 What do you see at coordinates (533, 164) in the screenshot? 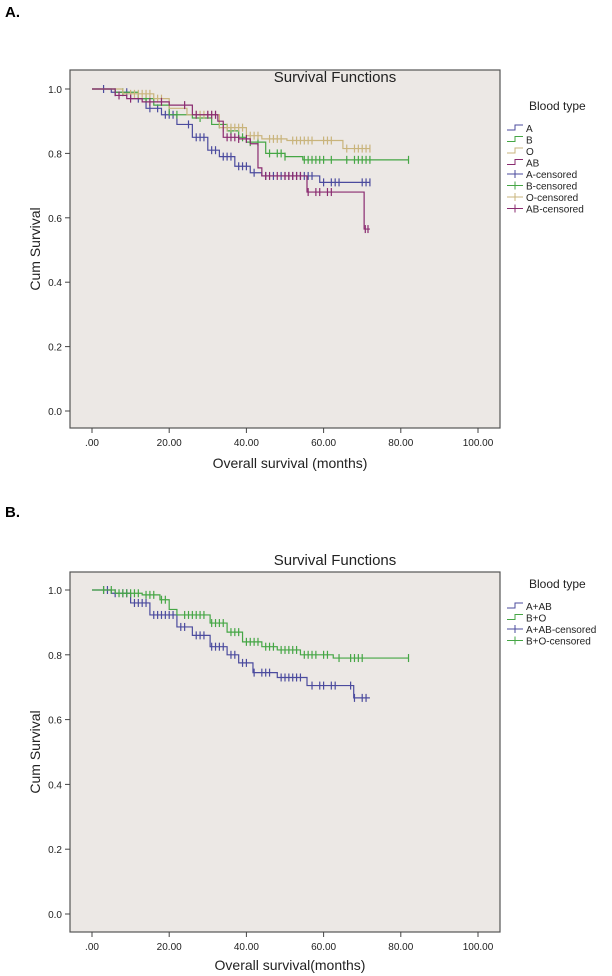
I see `legend-label: AB` at bounding box center [533, 164].